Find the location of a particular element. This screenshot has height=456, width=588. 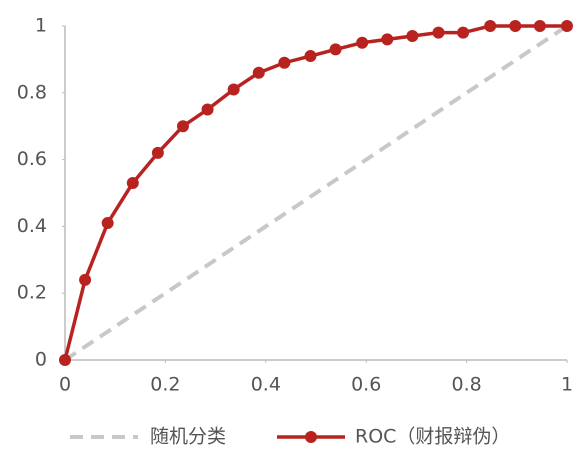

legend-marker is located at coordinates (311, 437).